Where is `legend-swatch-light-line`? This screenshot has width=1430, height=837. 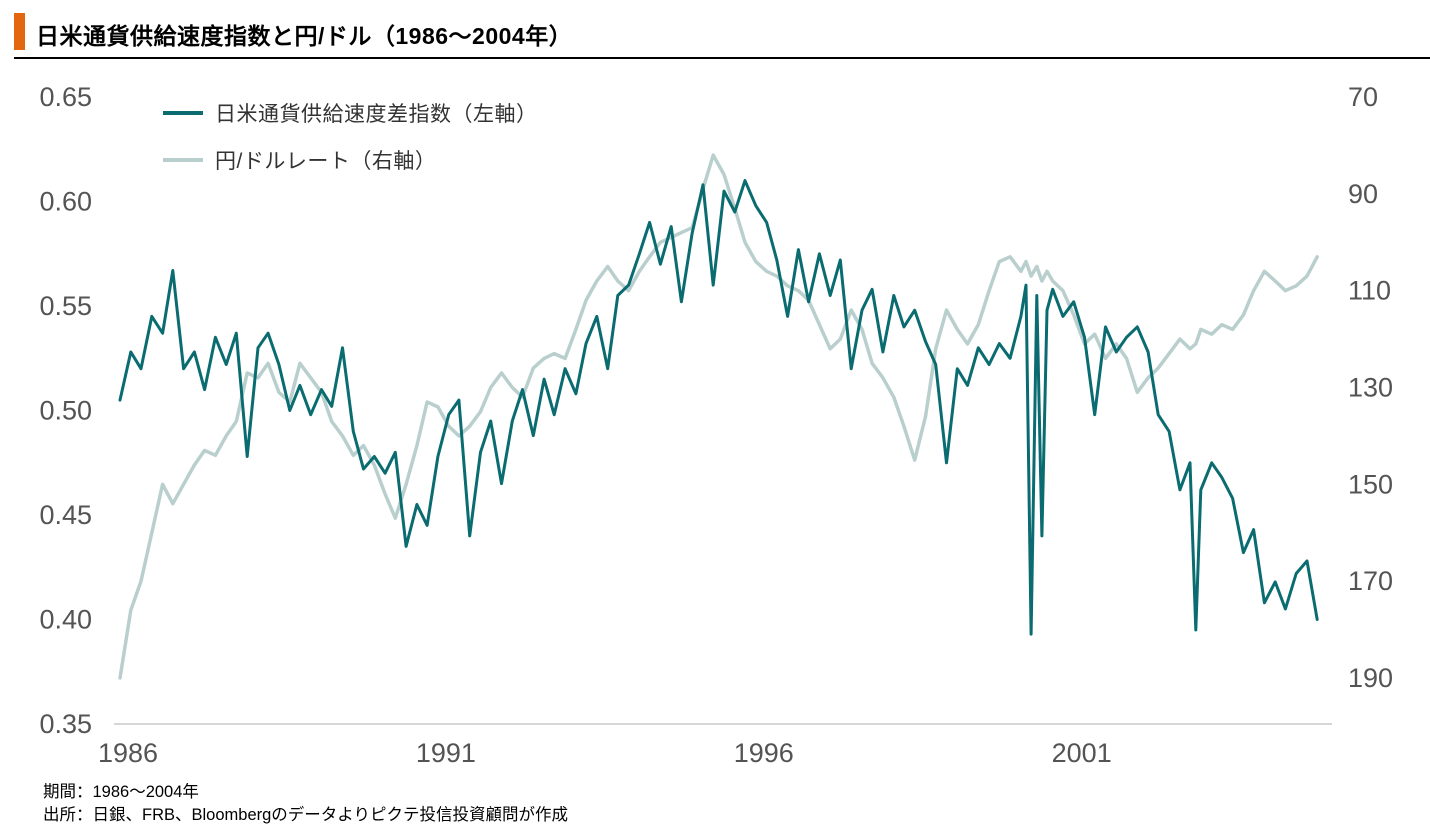 legend-swatch-light-line is located at coordinates (183, 160).